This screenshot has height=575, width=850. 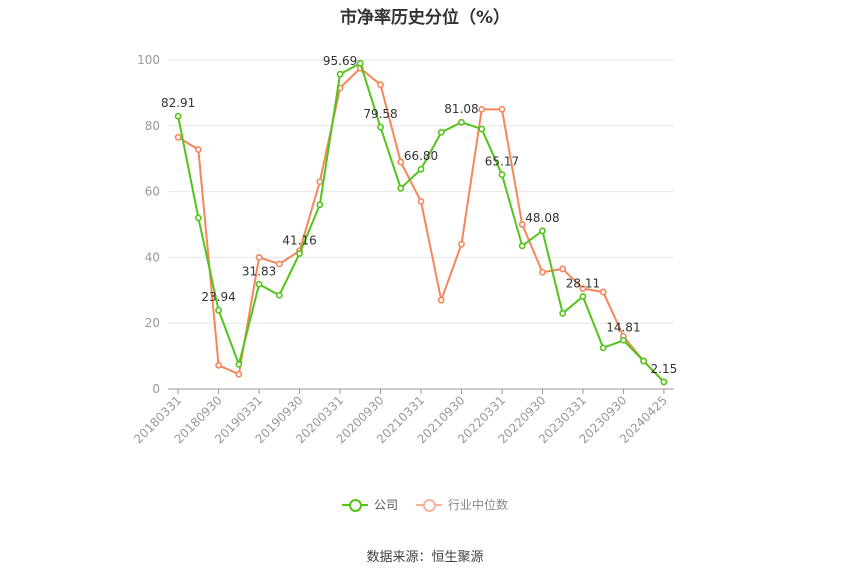 What do you see at coordinates (478, 505) in the screenshot?
I see `legend-industry-label: 行业中位数` at bounding box center [478, 505].